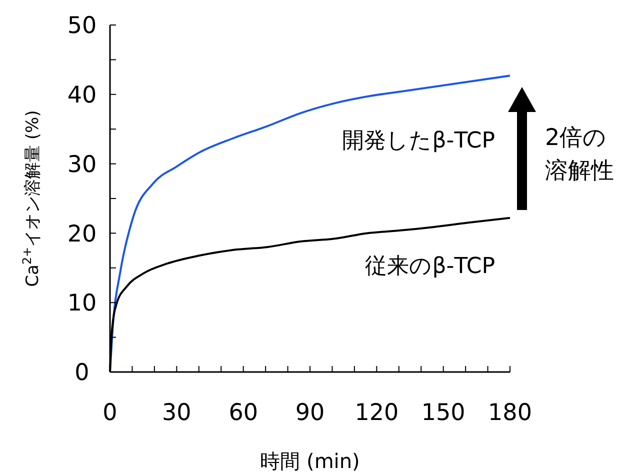  What do you see at coordinates (510, 413) in the screenshot?
I see `x-tick-label: 180` at bounding box center [510, 413].